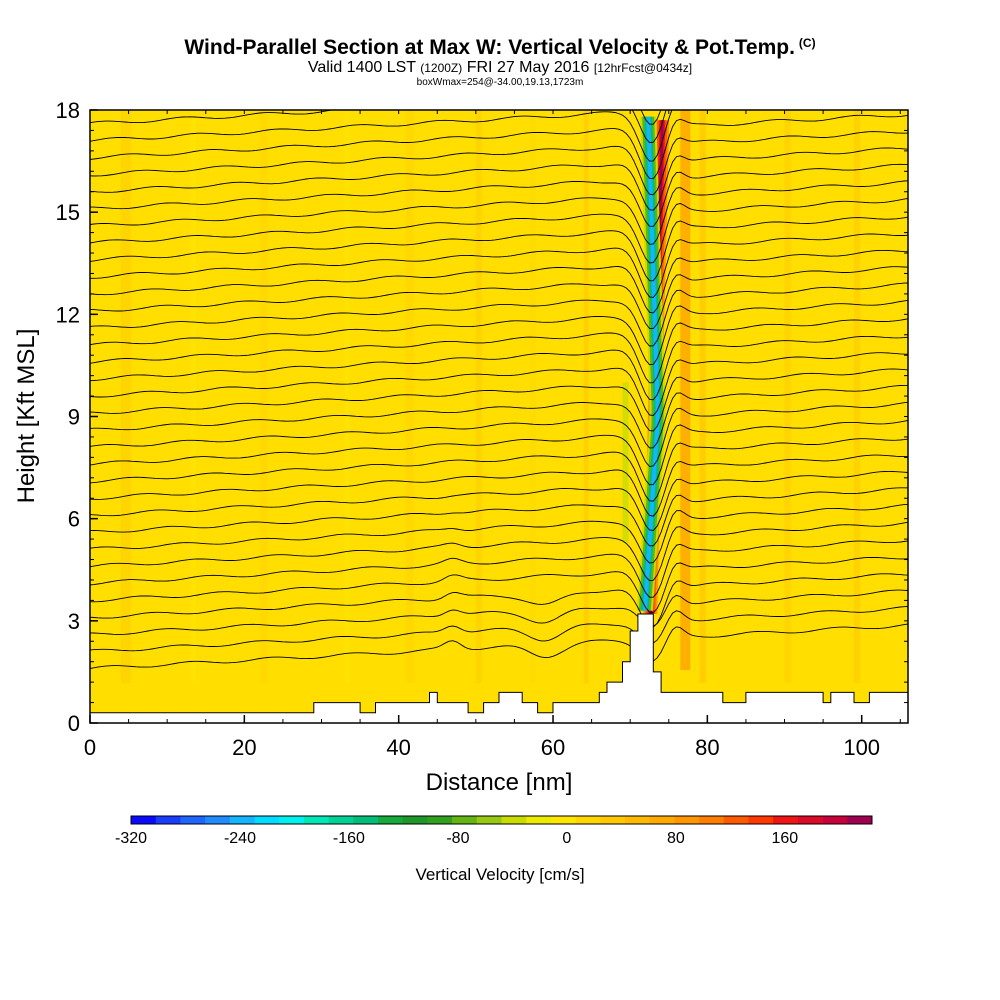 The width and height of the screenshot is (1000, 1000). I want to click on x-tick-label: 0, so click(90, 747).